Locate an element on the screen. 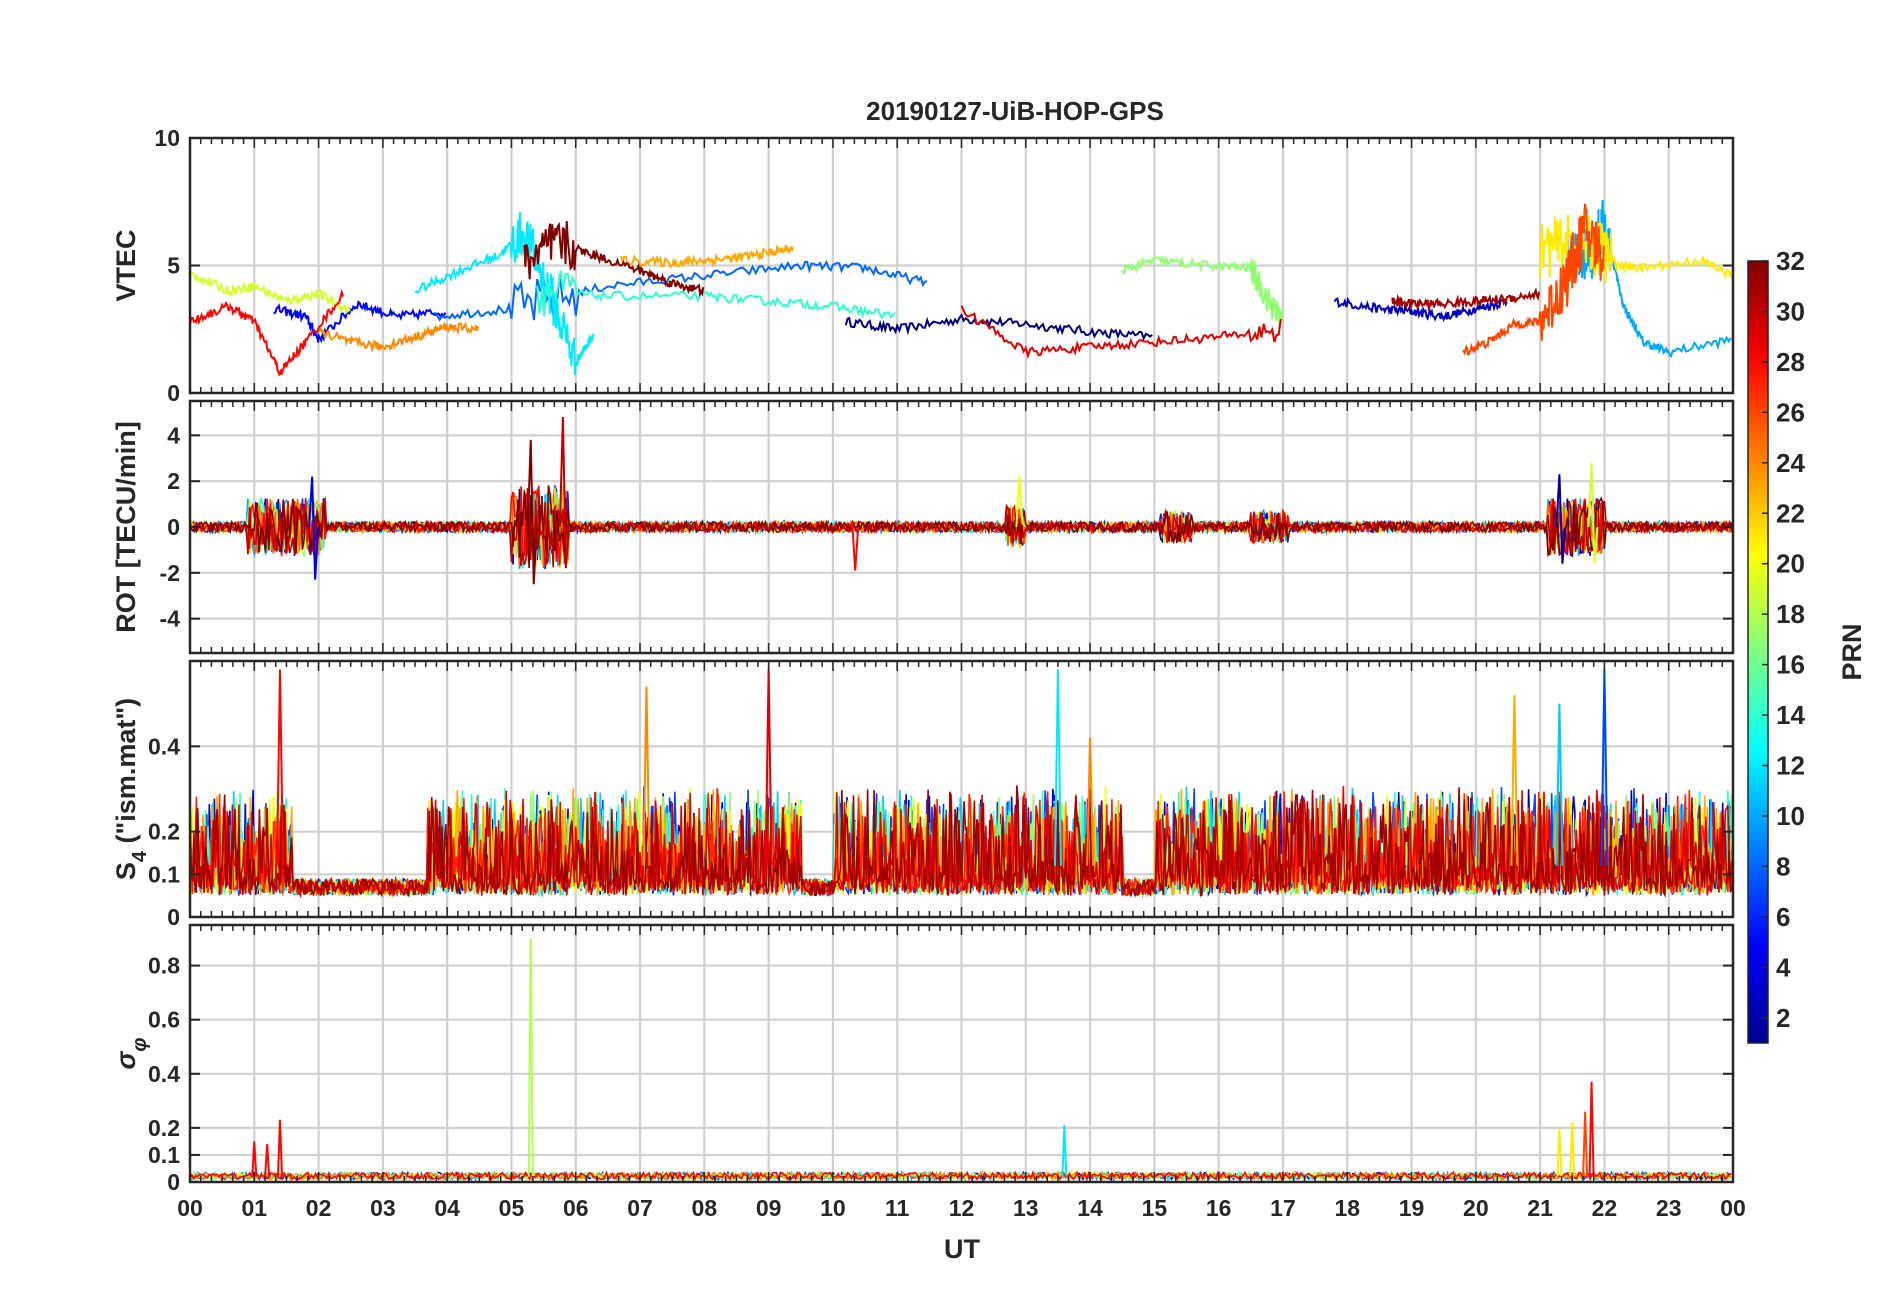 This screenshot has width=1902, height=1292. x-tick-label: 11 is located at coordinates (897, 1208).